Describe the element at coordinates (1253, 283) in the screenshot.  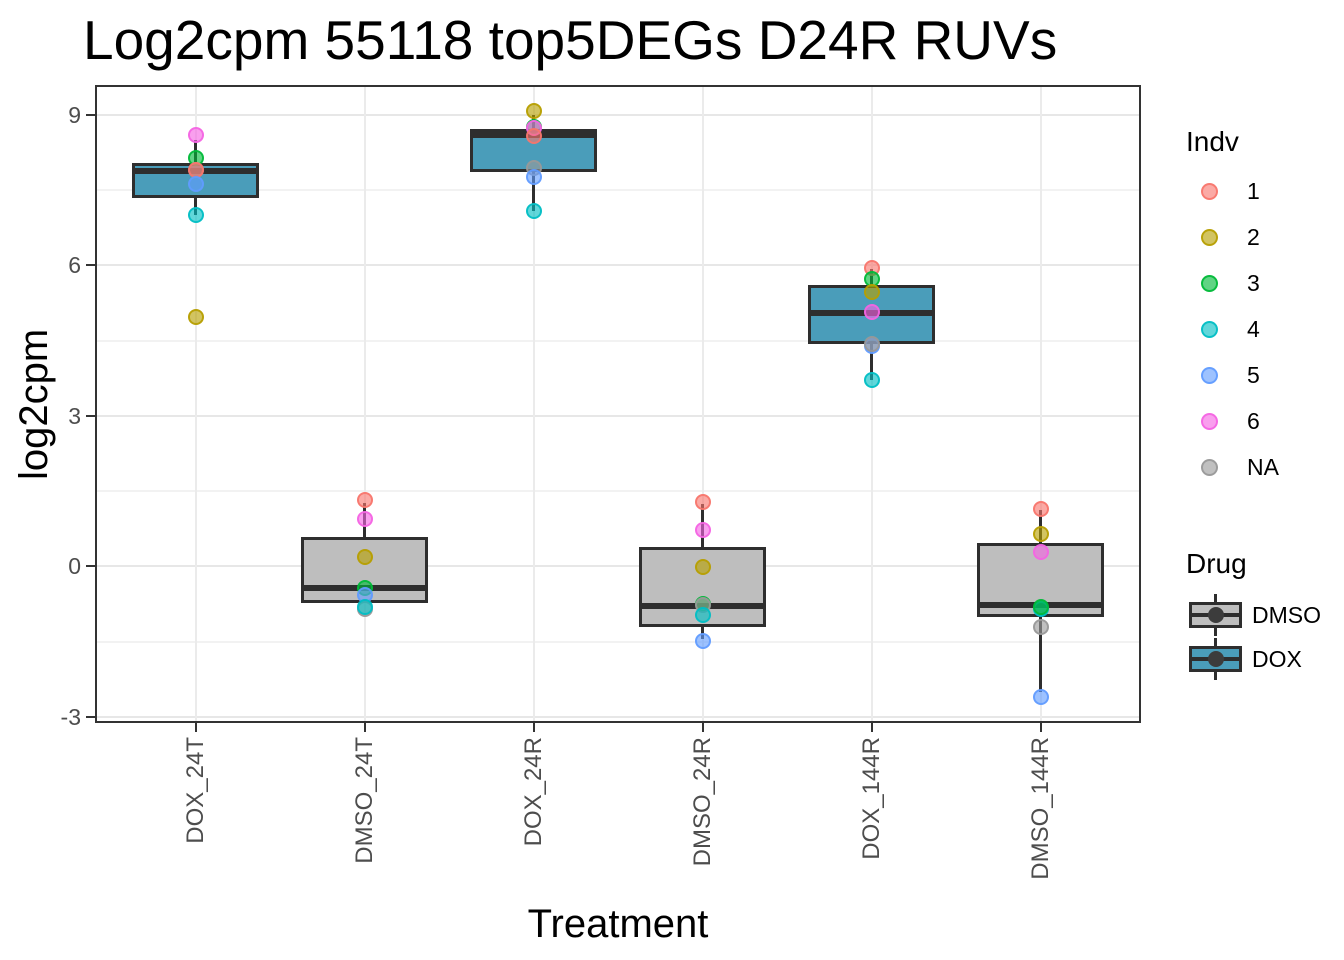
I see `legend-label-3: 3` at that location.